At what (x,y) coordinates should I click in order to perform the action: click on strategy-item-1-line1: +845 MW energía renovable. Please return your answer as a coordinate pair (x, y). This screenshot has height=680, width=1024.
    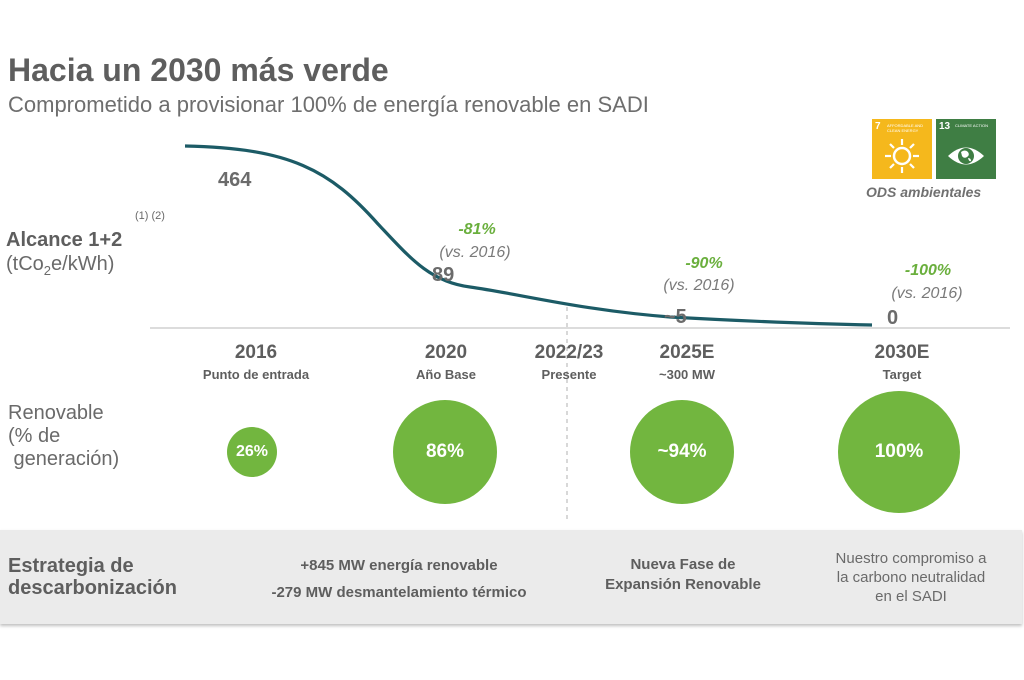
    Looking at the image, I should click on (399, 565).